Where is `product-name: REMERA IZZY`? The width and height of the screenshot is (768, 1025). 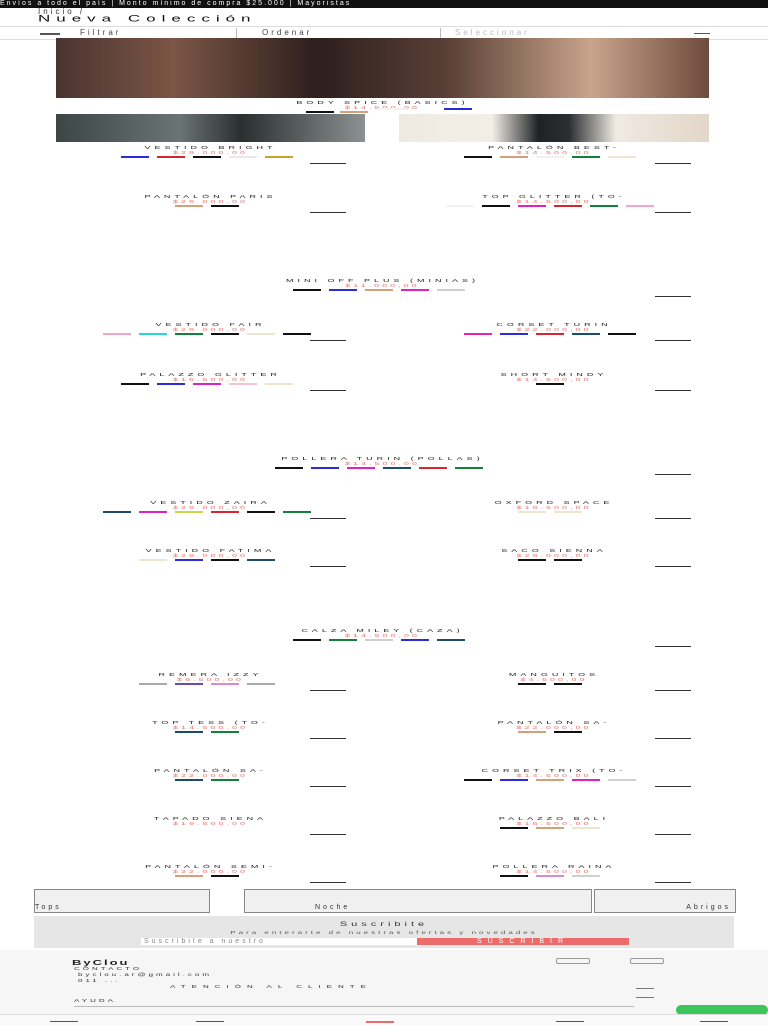 product-name: REMERA IZZY is located at coordinates (210, 674).